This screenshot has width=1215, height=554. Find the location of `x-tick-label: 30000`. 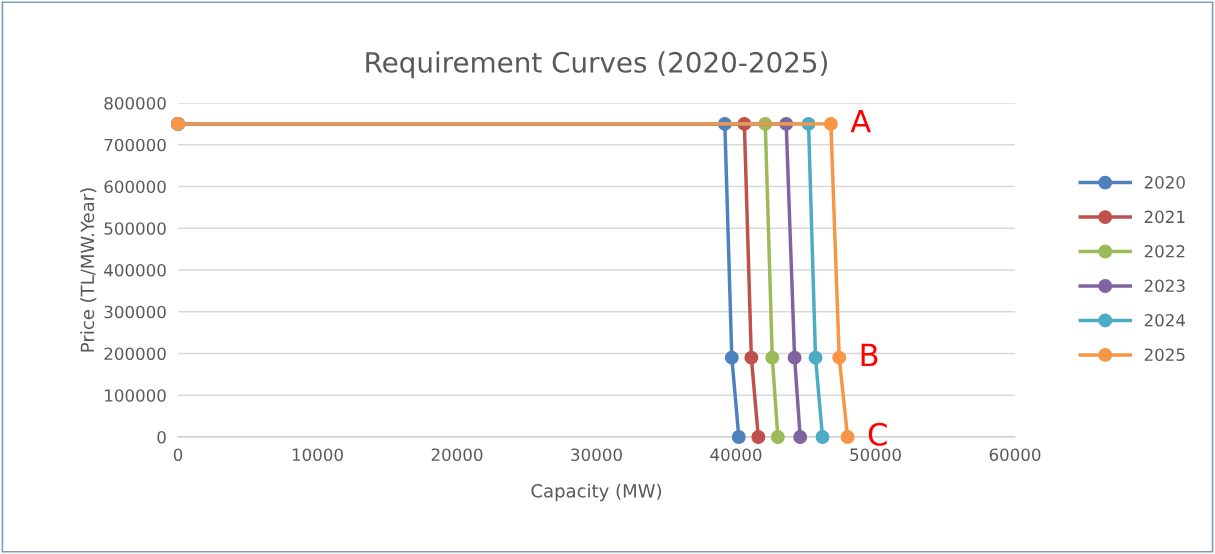

x-tick-label: 30000 is located at coordinates (596, 455).